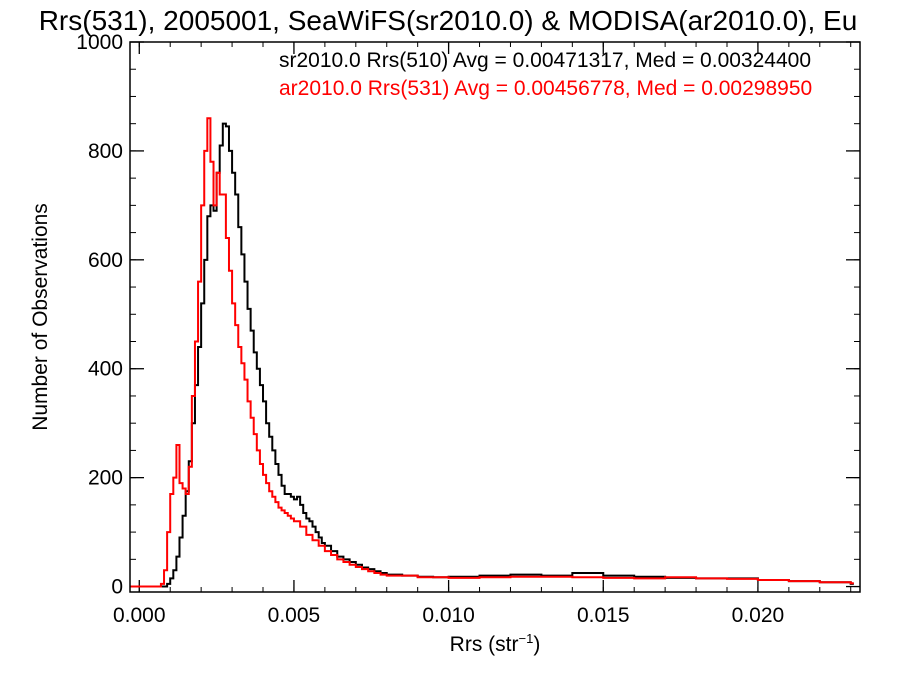 The image size is (900, 675). I want to click on y-tick-label: 400, so click(105, 369).